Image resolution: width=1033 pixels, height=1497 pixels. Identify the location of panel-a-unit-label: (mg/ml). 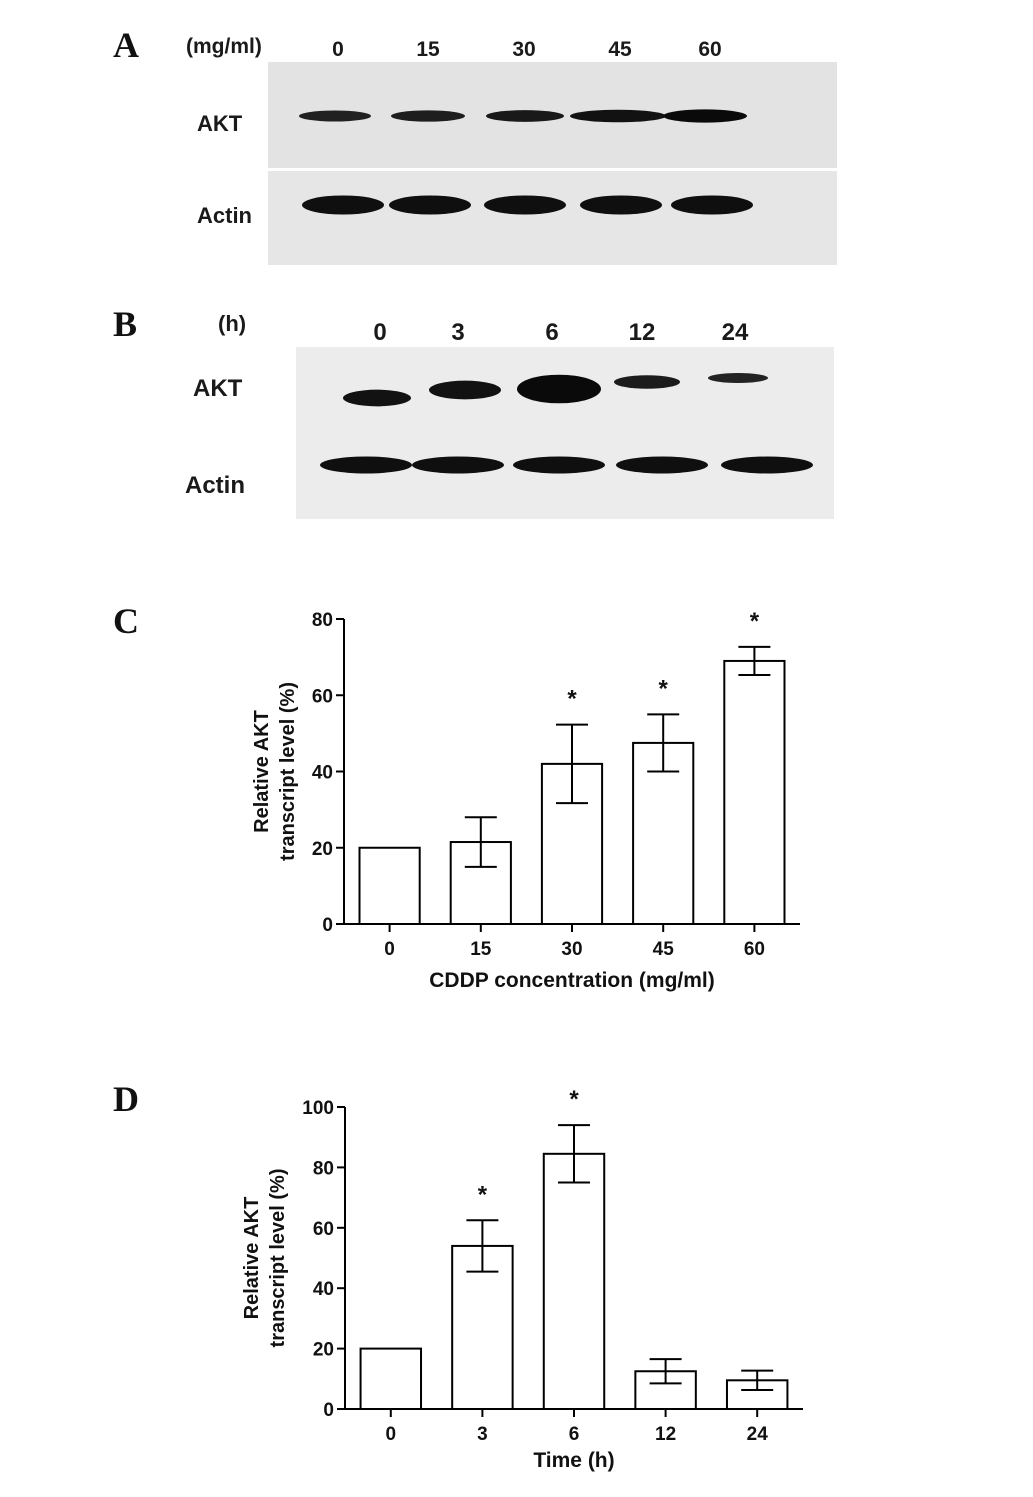
(224, 46).